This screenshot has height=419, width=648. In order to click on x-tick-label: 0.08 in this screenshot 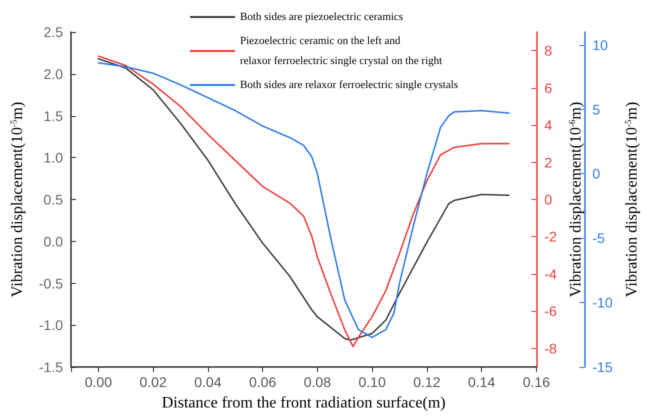, I will do `click(318, 382)`.